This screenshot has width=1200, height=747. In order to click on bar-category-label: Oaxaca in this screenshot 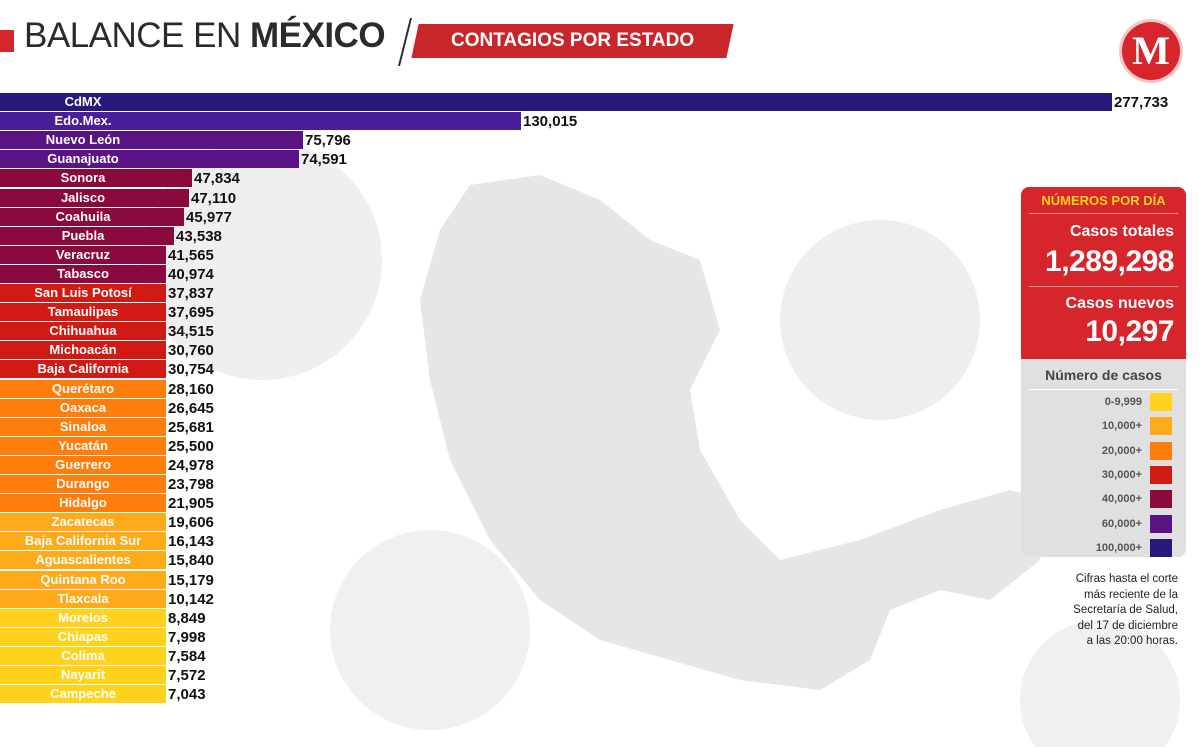, I will do `click(83, 407)`.